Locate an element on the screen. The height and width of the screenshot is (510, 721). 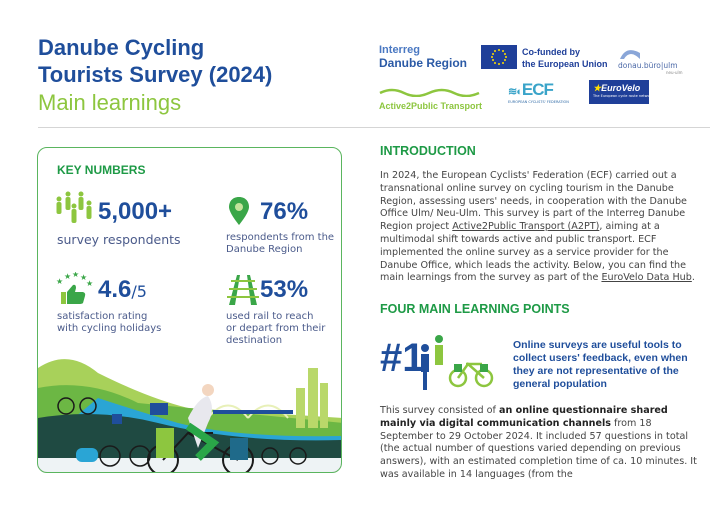
introduction-heading: INTRODUCTION is located at coordinates (428, 151).